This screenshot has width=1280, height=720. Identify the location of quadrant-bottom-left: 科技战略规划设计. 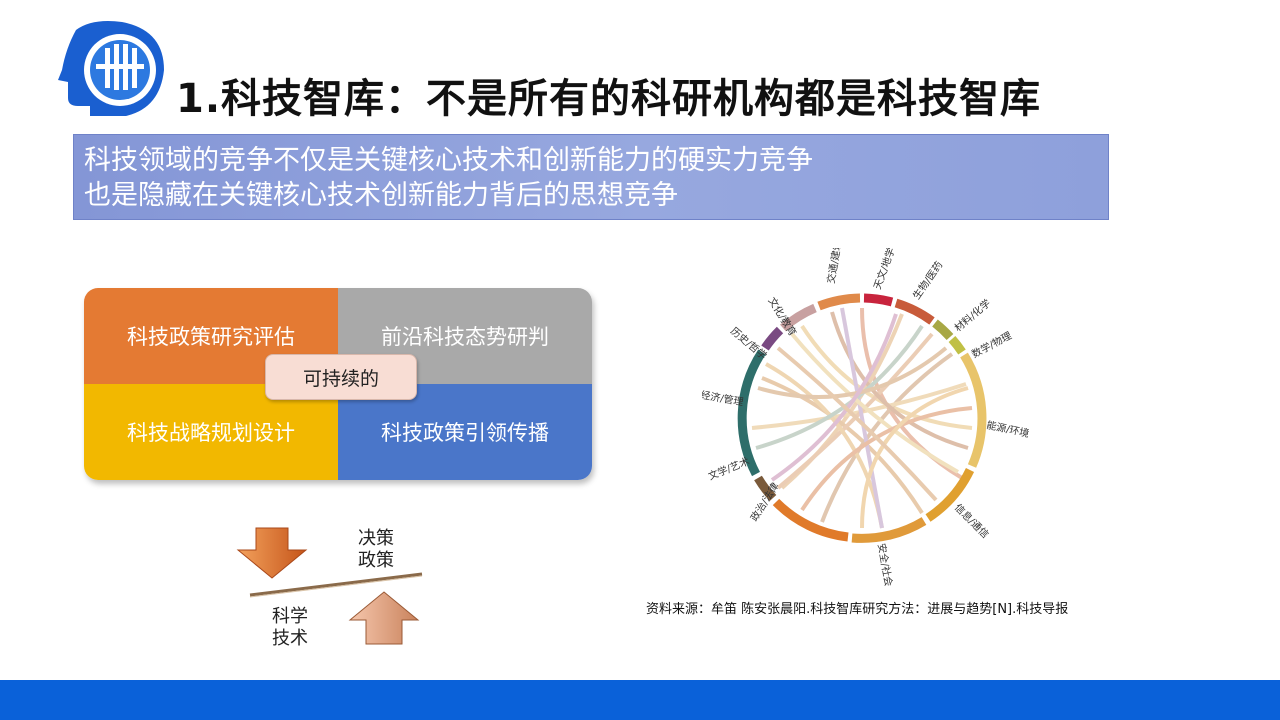
(211, 432).